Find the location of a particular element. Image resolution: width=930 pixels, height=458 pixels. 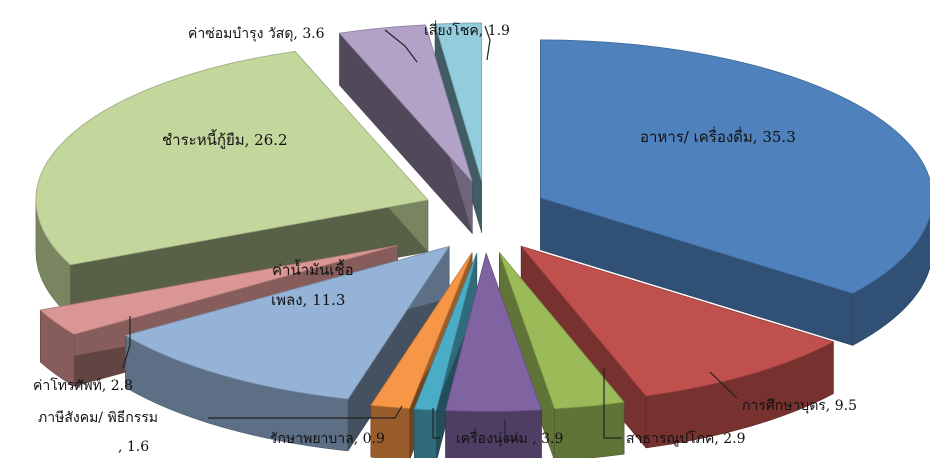

label-lottery: เสี่ยงโชค, 1.9 is located at coordinates (467, 30).